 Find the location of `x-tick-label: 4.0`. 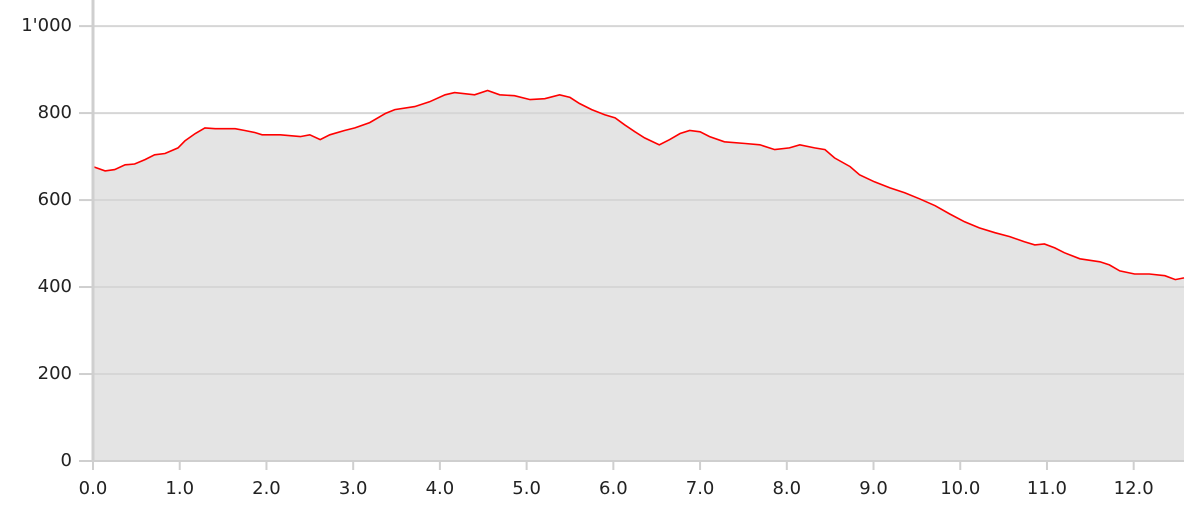

x-tick-label: 4.0 is located at coordinates (440, 488).